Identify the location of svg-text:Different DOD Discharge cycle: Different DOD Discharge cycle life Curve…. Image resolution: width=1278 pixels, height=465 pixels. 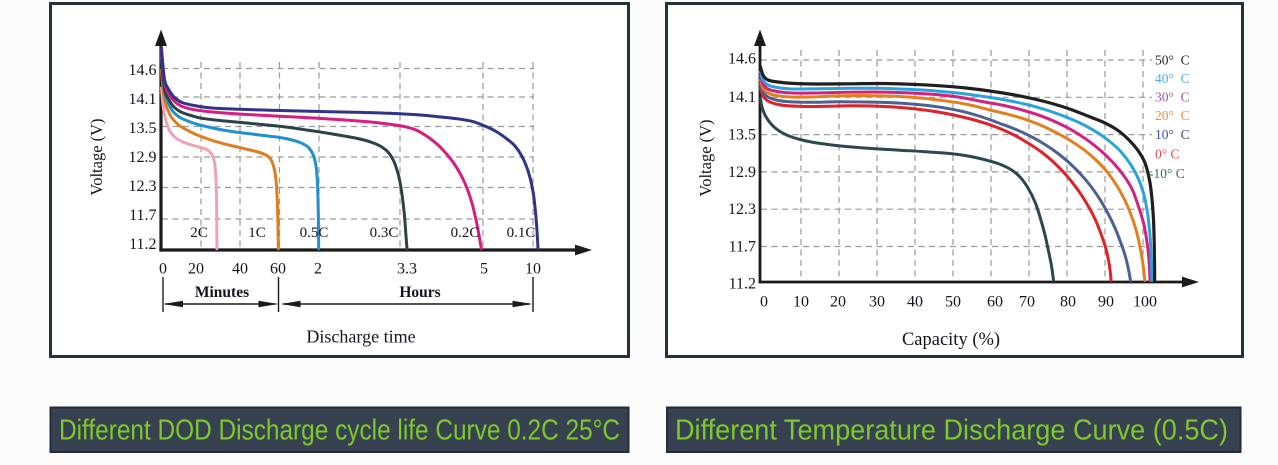
(339, 431).